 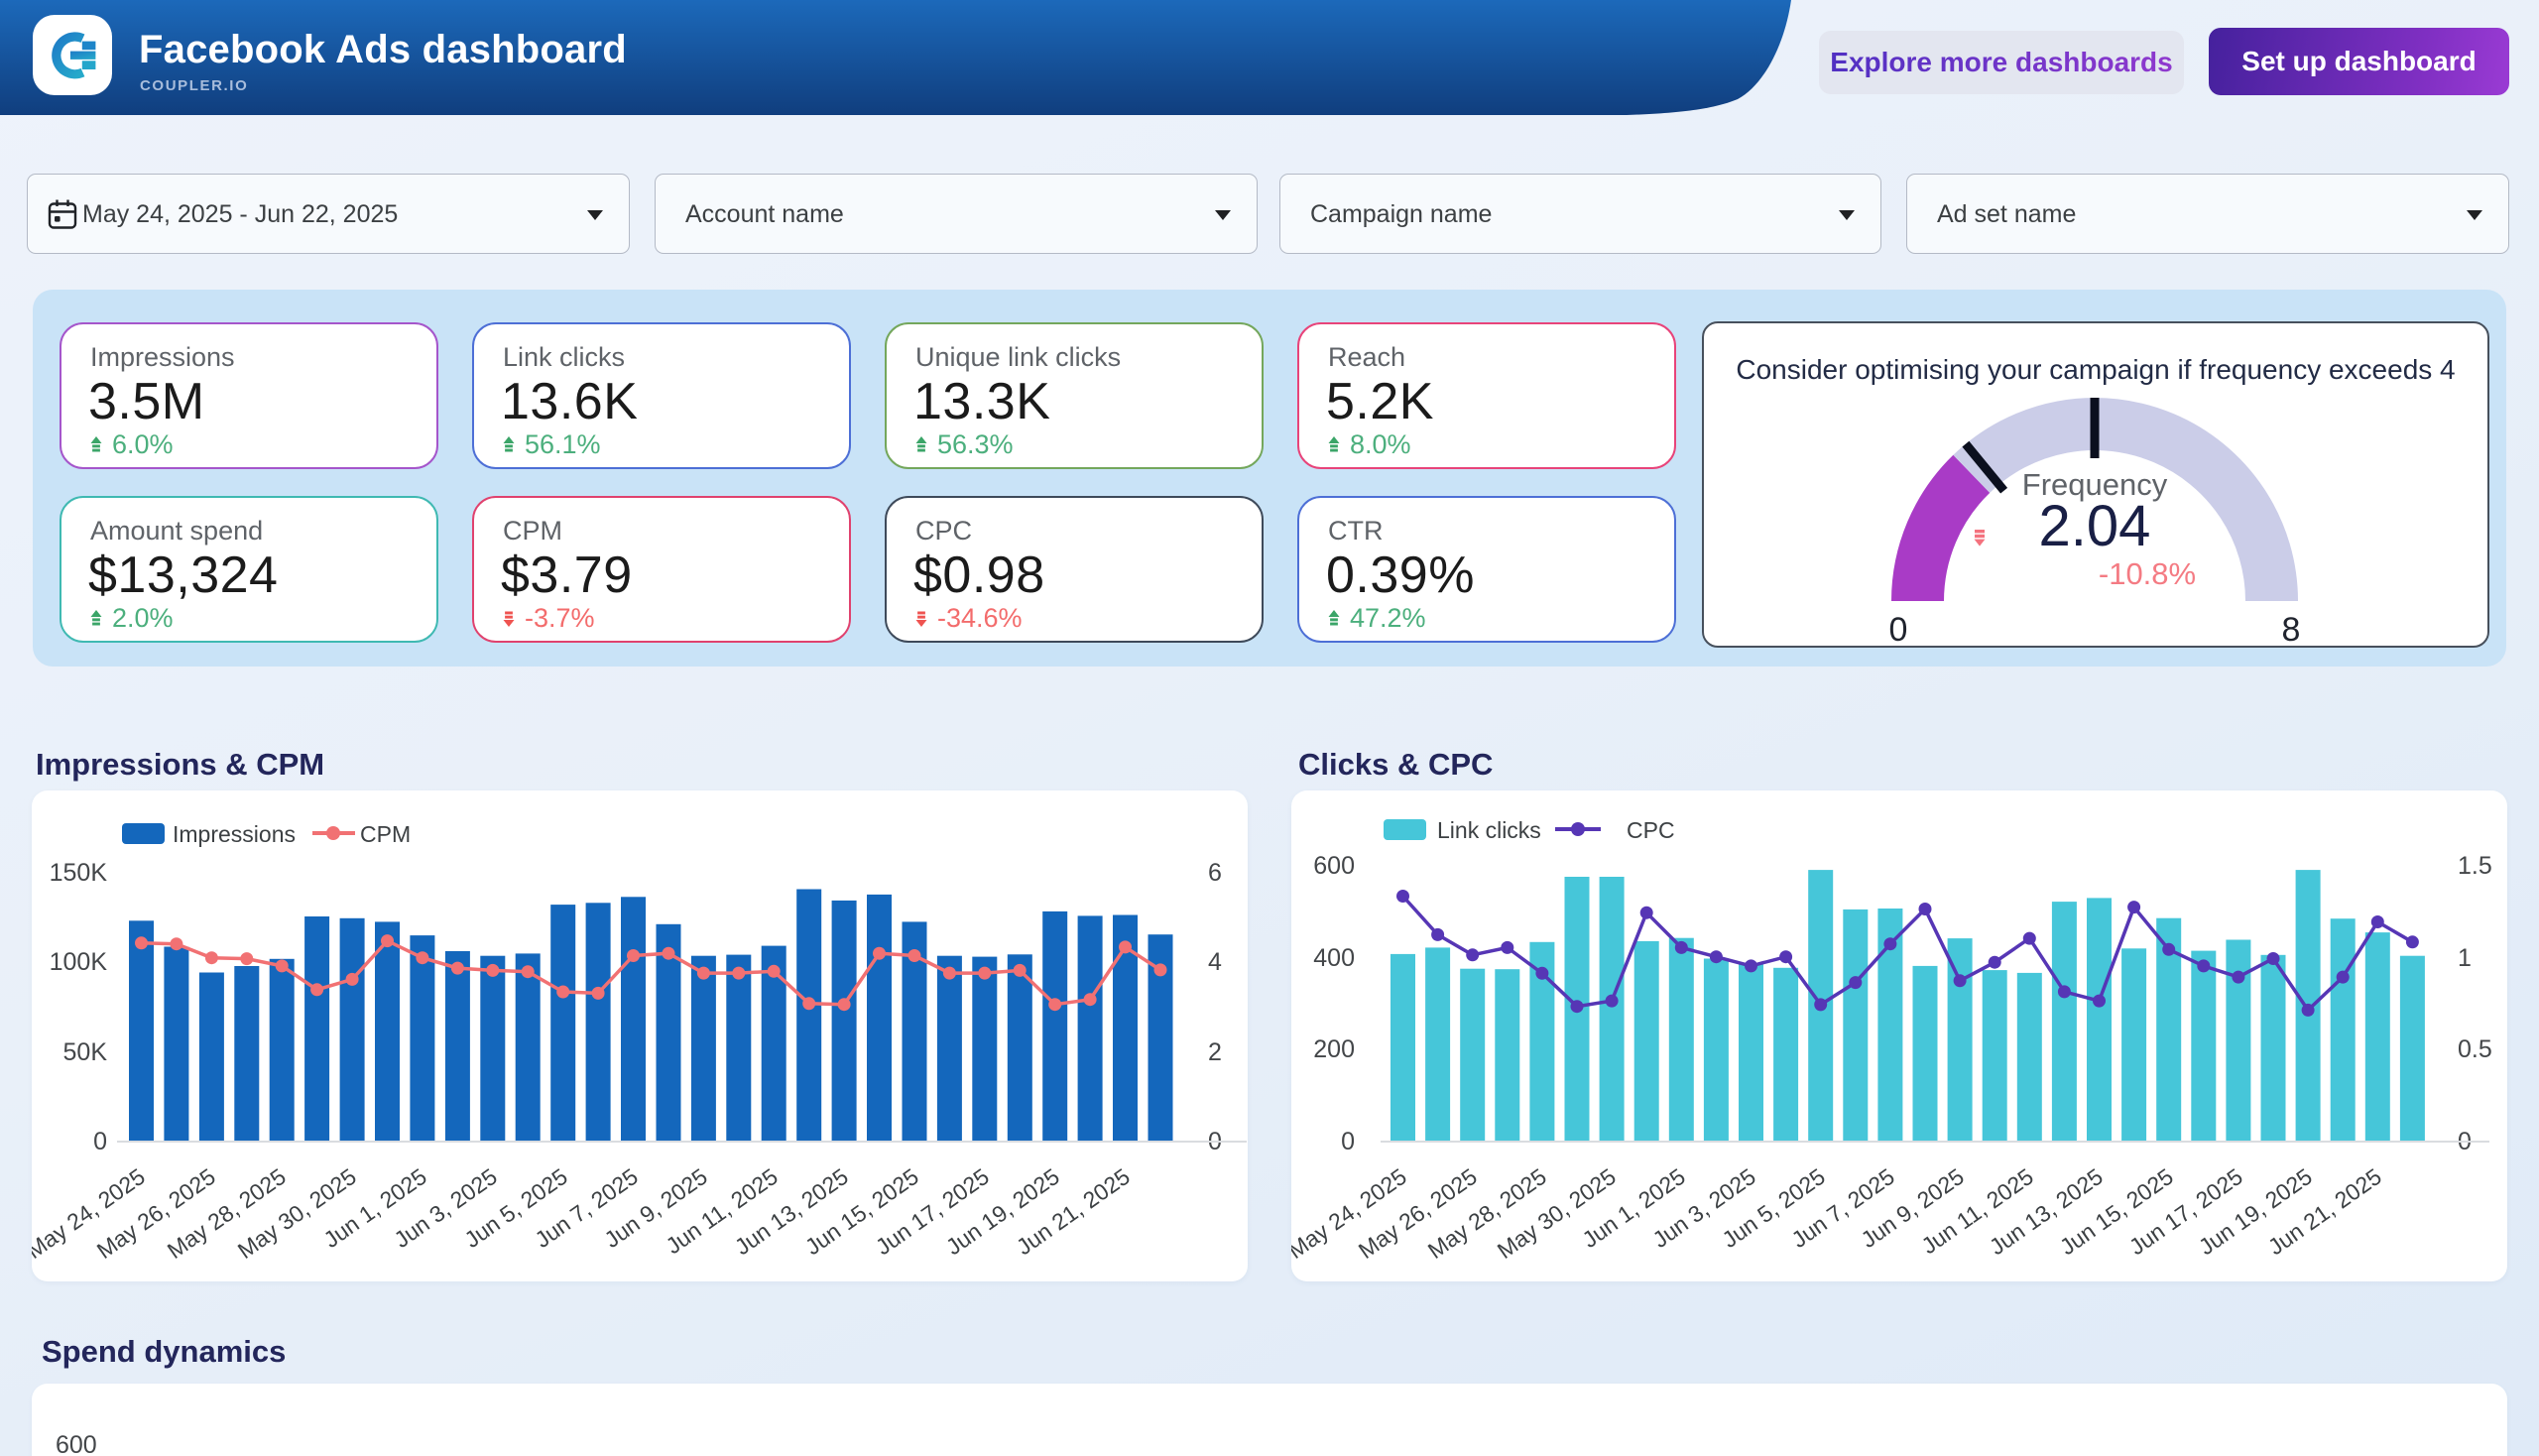 What do you see at coordinates (385, 834) in the screenshot?
I see `svg-text: CPM` at bounding box center [385, 834].